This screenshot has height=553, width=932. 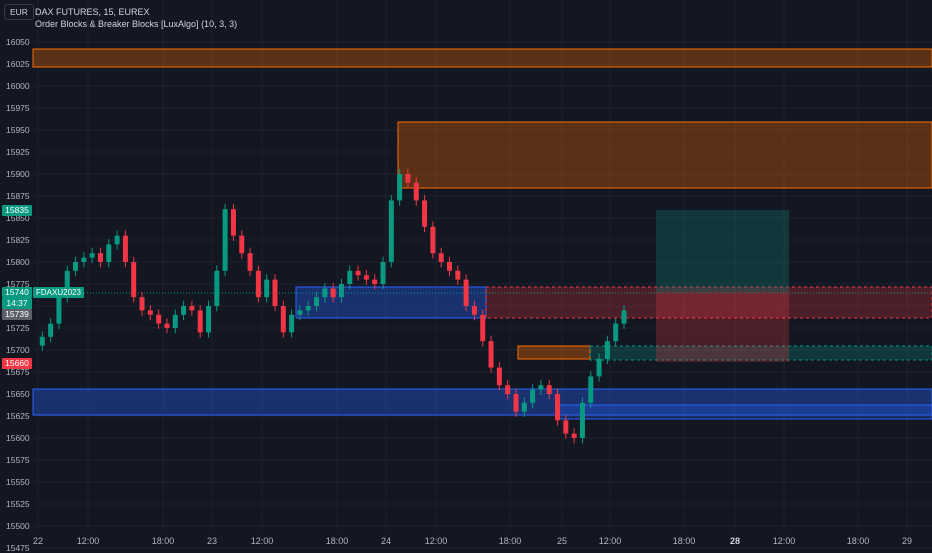 What do you see at coordinates (760, 353) in the screenshot?
I see `bullish-breaker-block-green` at bounding box center [760, 353].